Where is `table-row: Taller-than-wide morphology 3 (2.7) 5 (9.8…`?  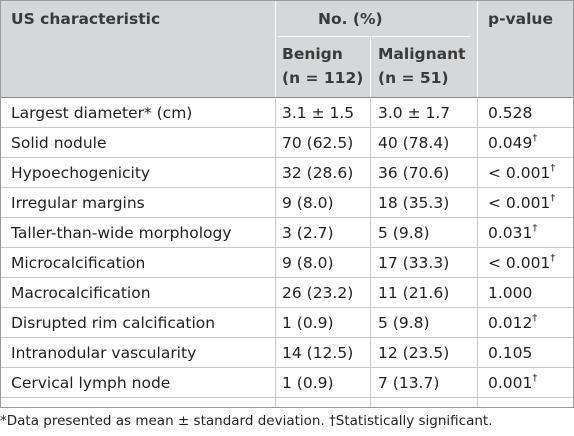 table-row: Taller-than-wide morphology 3 (2.7) 5 (9.8… is located at coordinates (287, 233).